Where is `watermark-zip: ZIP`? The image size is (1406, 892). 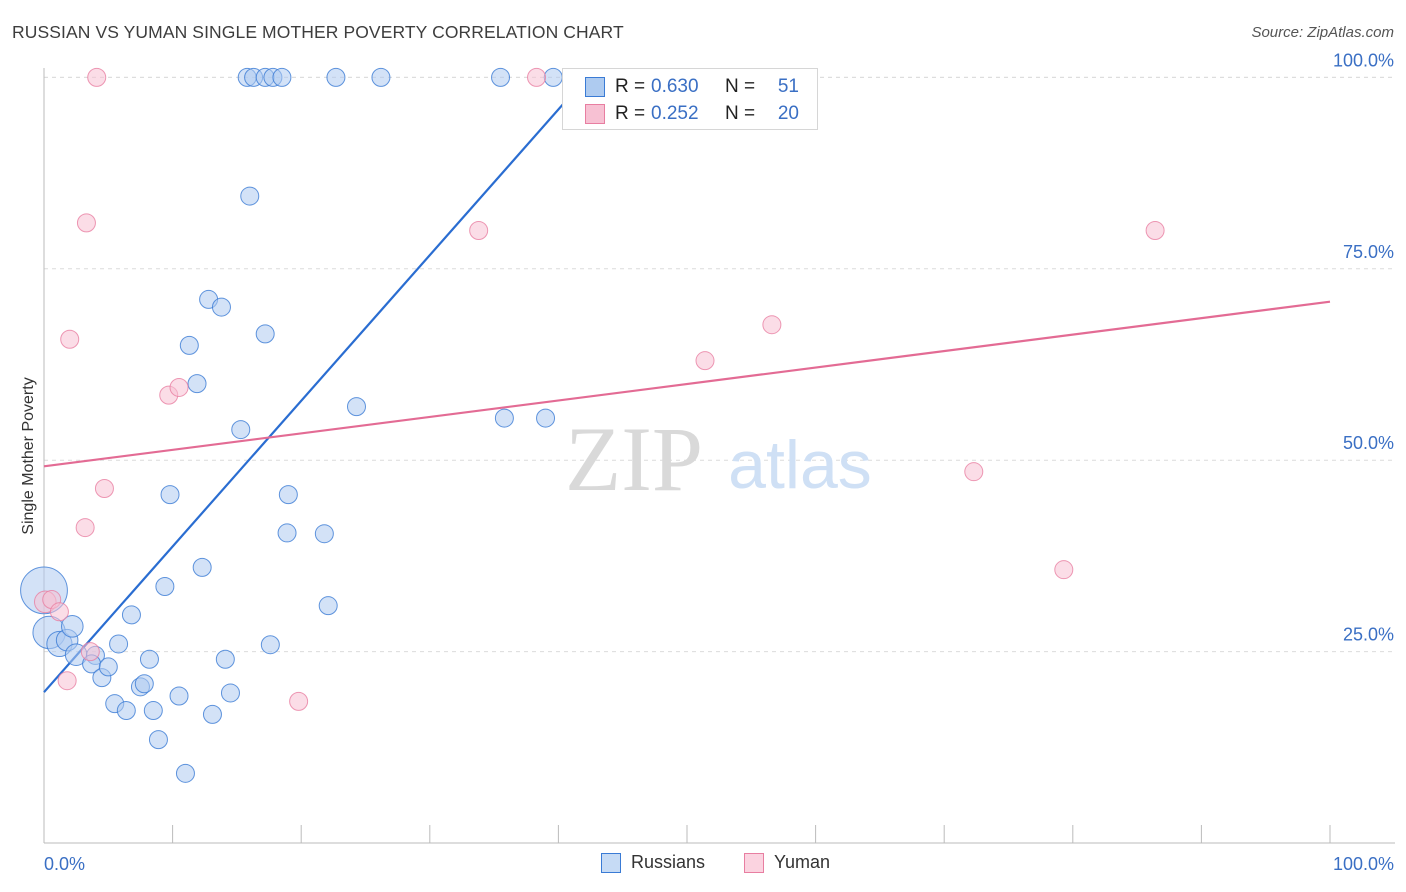 watermark-zip: ZIP is located at coordinates (634, 459).